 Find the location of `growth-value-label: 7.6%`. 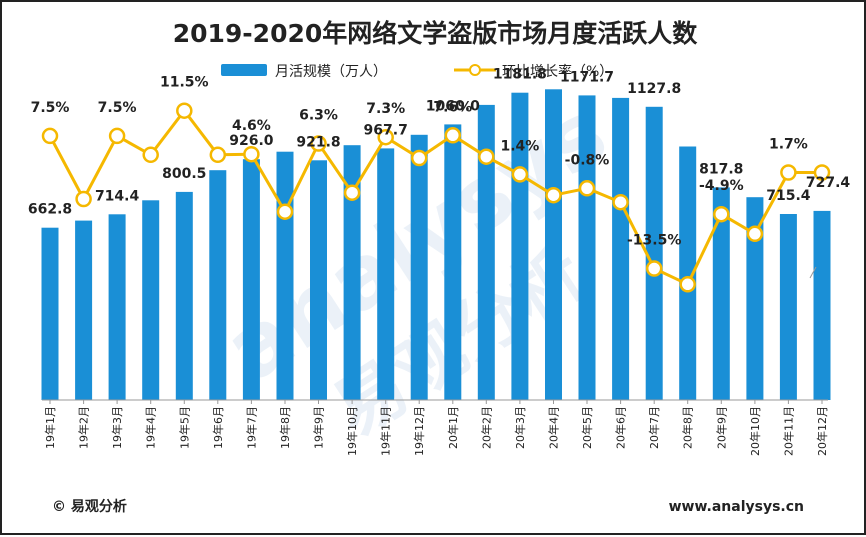

growth-value-label: 7.6% is located at coordinates (452, 107).